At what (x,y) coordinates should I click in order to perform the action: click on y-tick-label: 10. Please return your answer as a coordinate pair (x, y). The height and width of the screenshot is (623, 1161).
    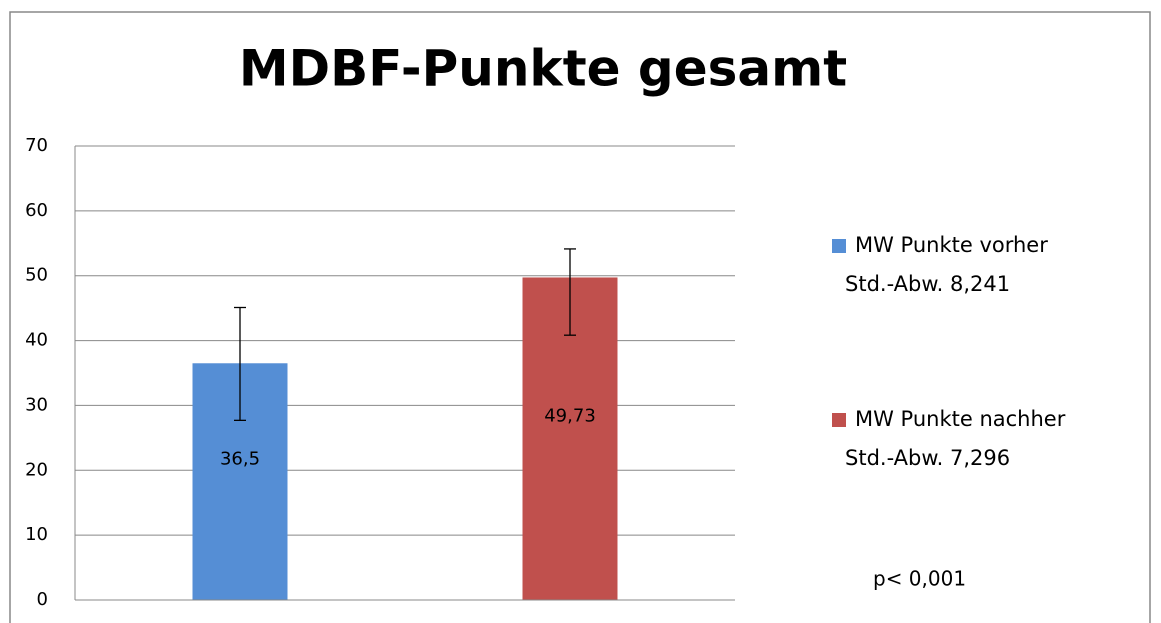
    Looking at the image, I should click on (36, 534).